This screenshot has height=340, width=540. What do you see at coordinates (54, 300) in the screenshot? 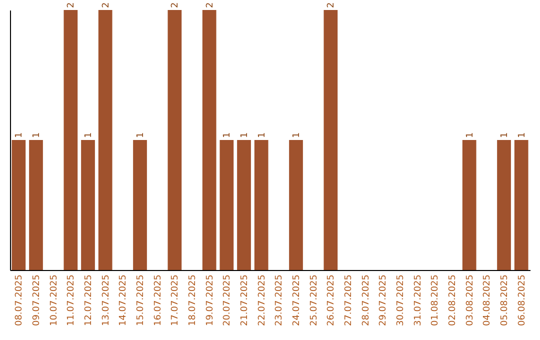
I see `x-tick-label: 10.07.2025` at bounding box center [54, 300].